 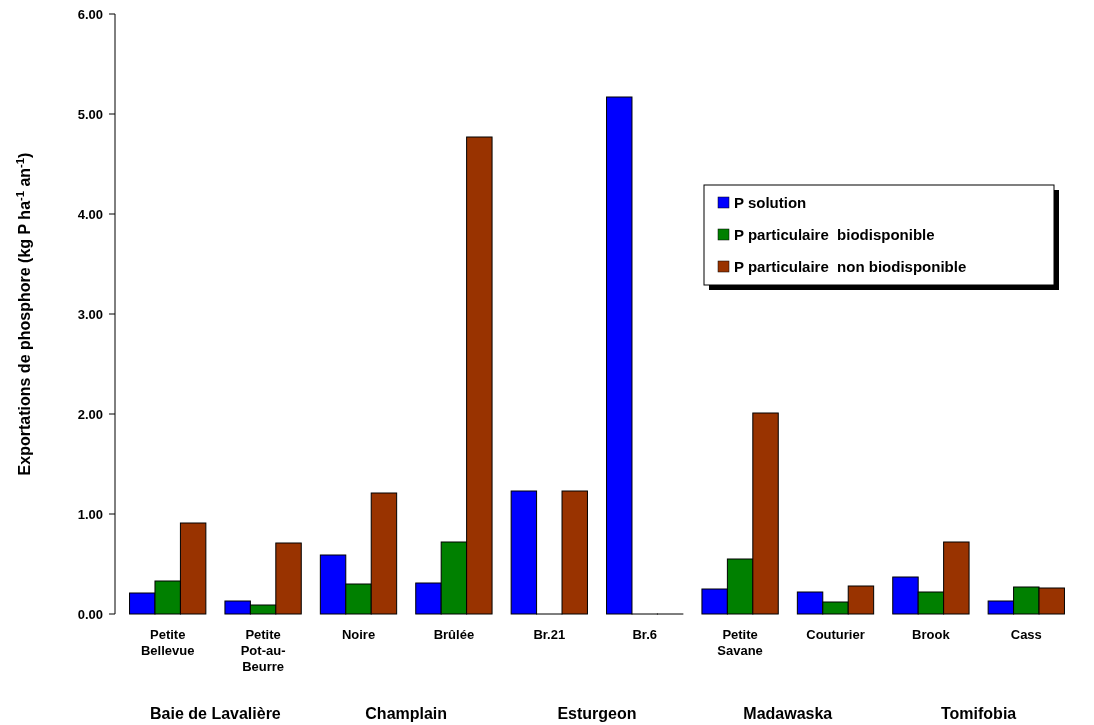 I want to click on text: Tomifobia, so click(x=978, y=713).